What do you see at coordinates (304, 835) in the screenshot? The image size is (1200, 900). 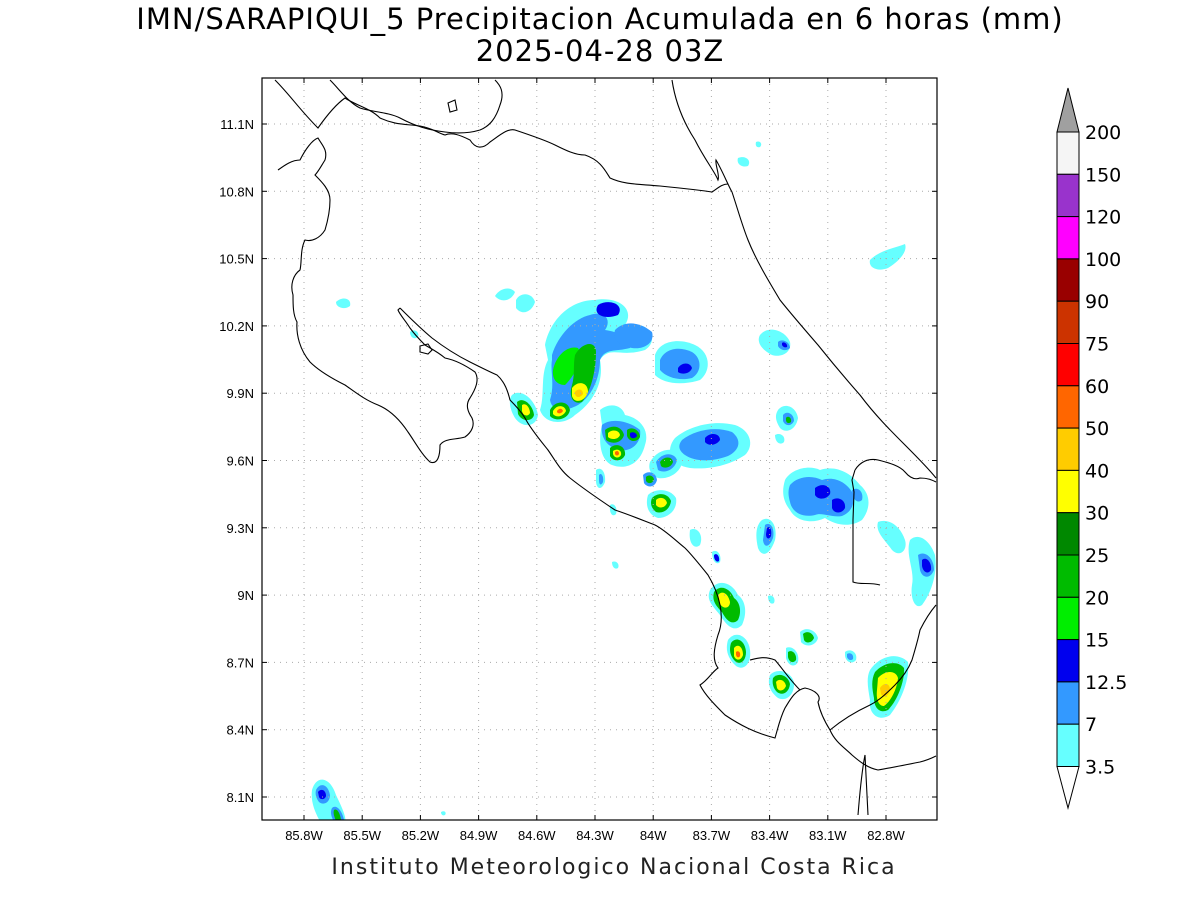 I see `lon-tick-label: 85.8W` at bounding box center [304, 835].